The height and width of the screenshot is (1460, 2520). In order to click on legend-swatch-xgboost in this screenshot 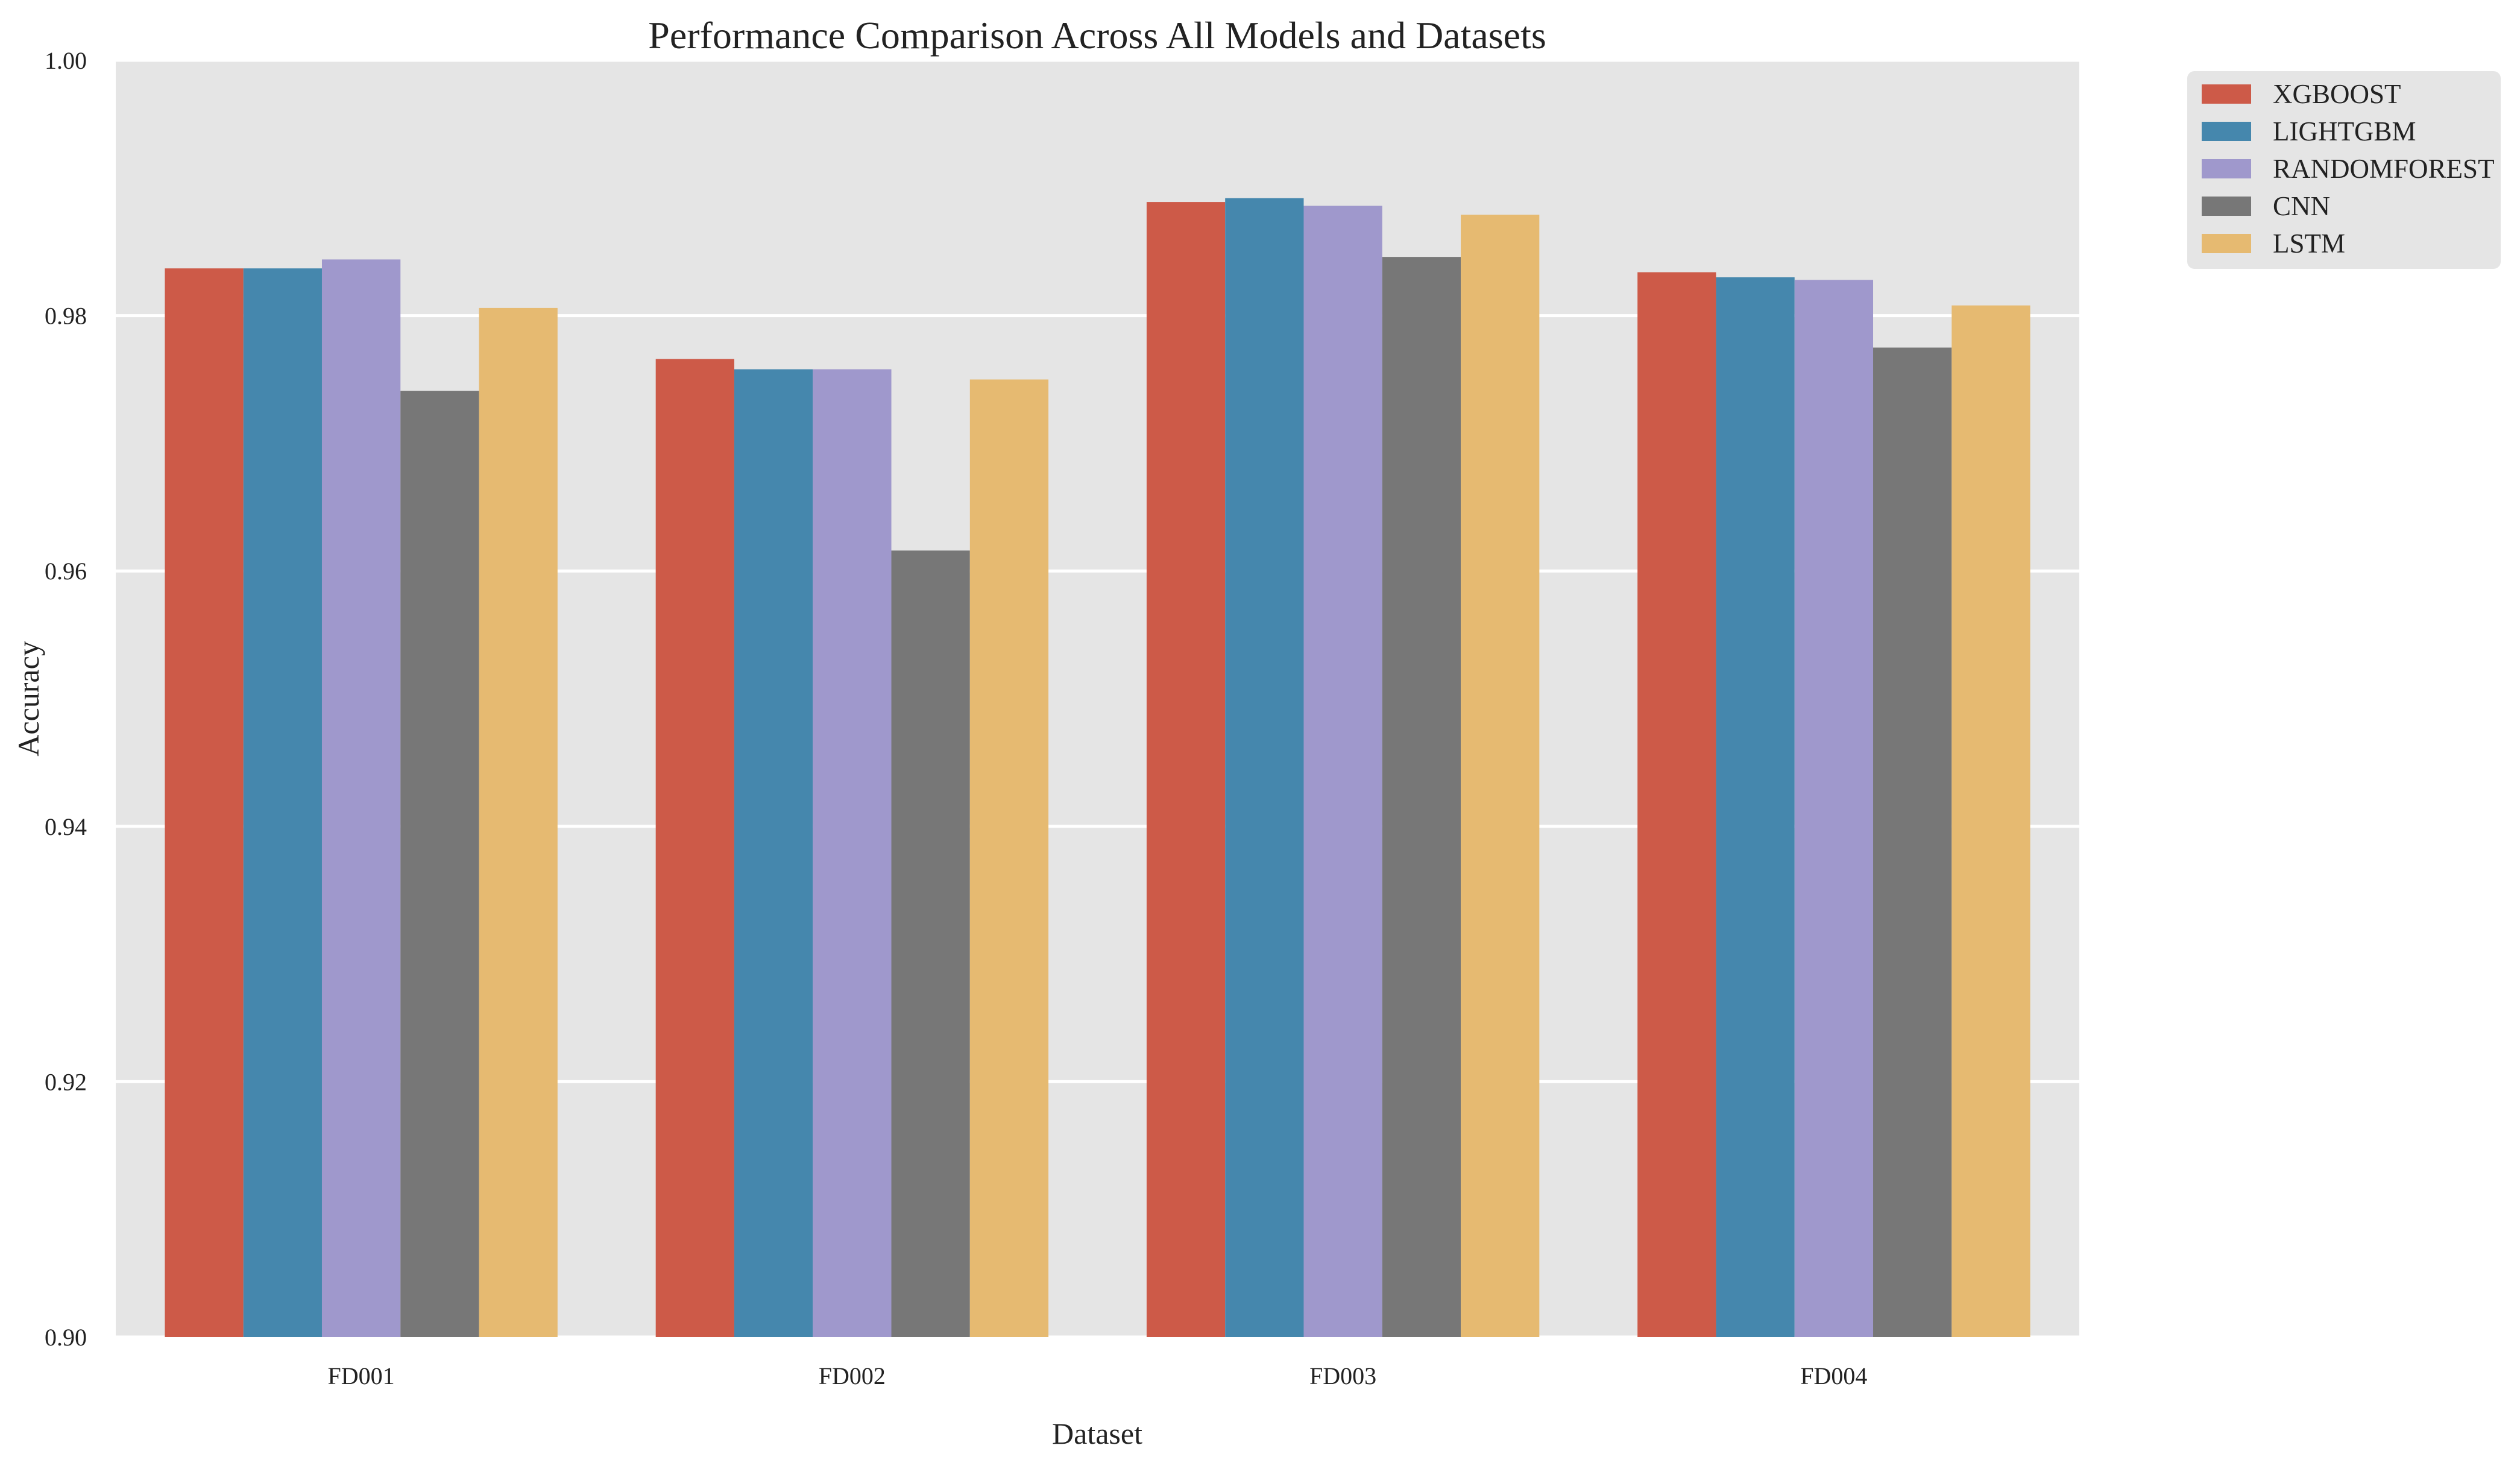, I will do `click(2227, 94)`.